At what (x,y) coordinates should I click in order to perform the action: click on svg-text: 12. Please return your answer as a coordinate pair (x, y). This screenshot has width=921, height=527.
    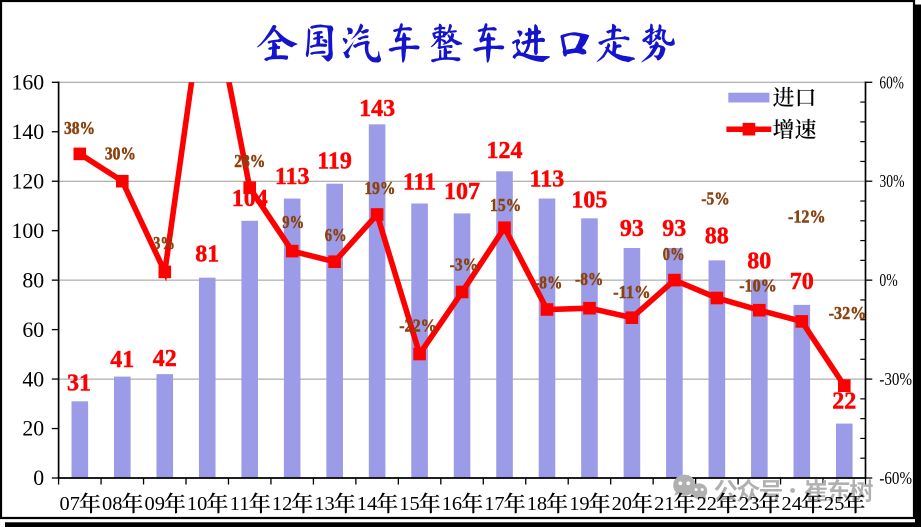
    Looking at the image, I should click on (282, 504).